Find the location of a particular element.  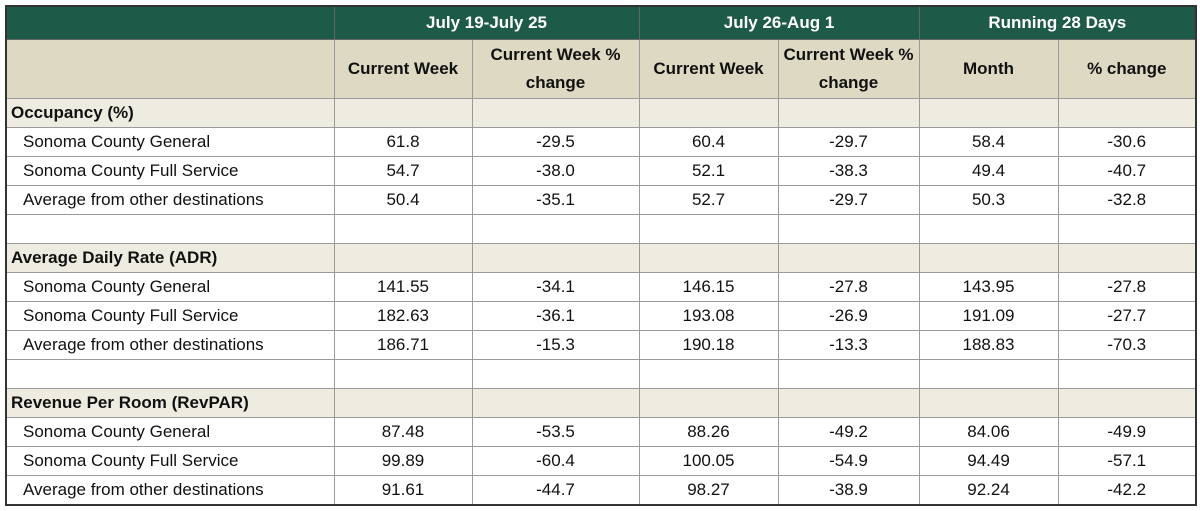

value-cell: 50.4 is located at coordinates (403, 200).